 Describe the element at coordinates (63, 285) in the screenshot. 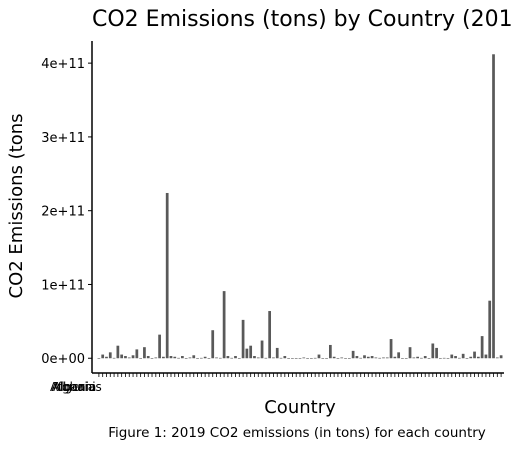

I see `y-tick-label: 1e+11` at that location.